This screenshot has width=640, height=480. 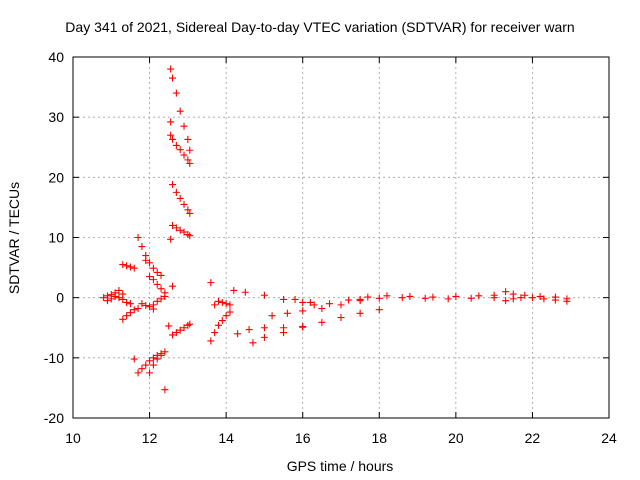 I want to click on y-tick-label: -20, so click(x=54, y=418).